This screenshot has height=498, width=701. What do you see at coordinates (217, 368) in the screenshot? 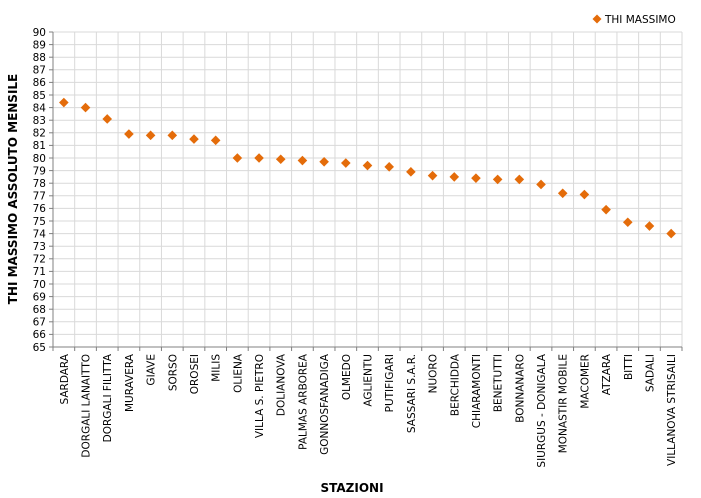
I see `x-tick-label: MILIS` at bounding box center [217, 368].